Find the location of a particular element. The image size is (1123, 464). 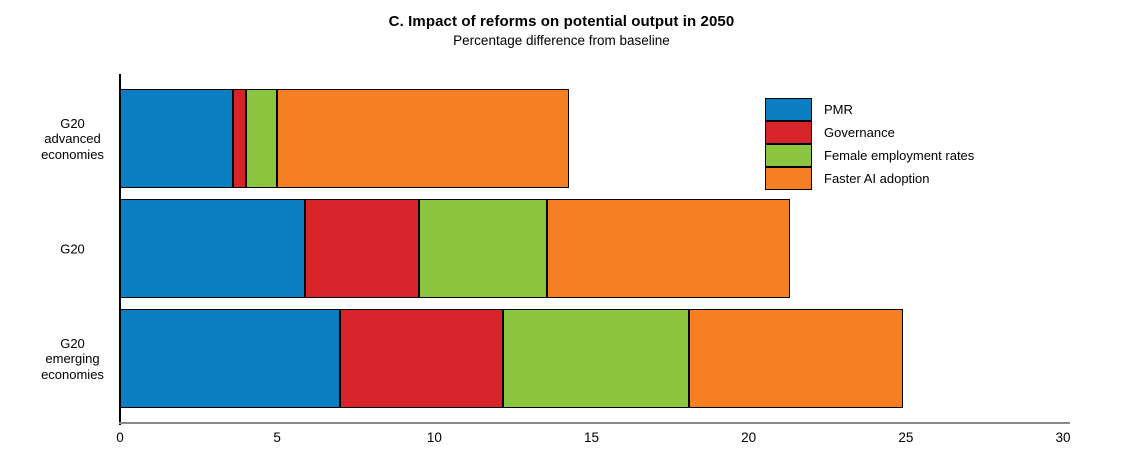

x-tick-label-10: 10 is located at coordinates (434, 437).